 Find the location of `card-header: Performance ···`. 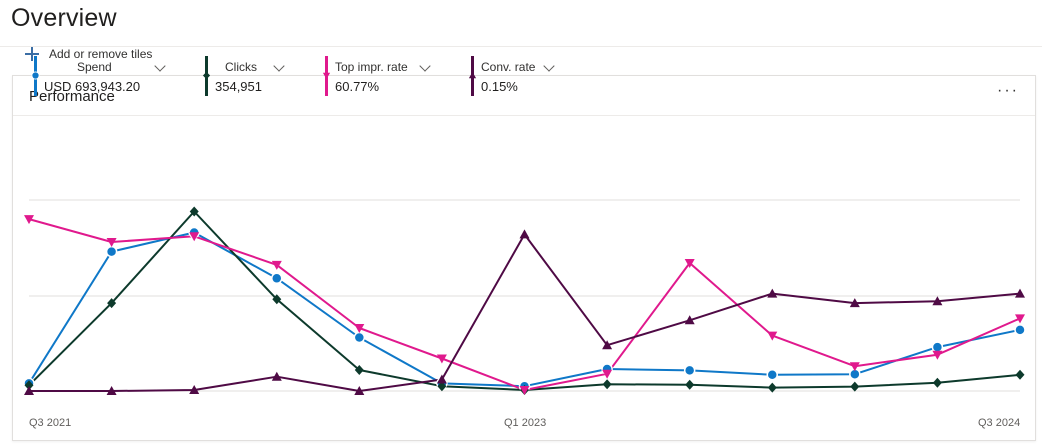

card-header: Performance ··· is located at coordinates (524, 96).